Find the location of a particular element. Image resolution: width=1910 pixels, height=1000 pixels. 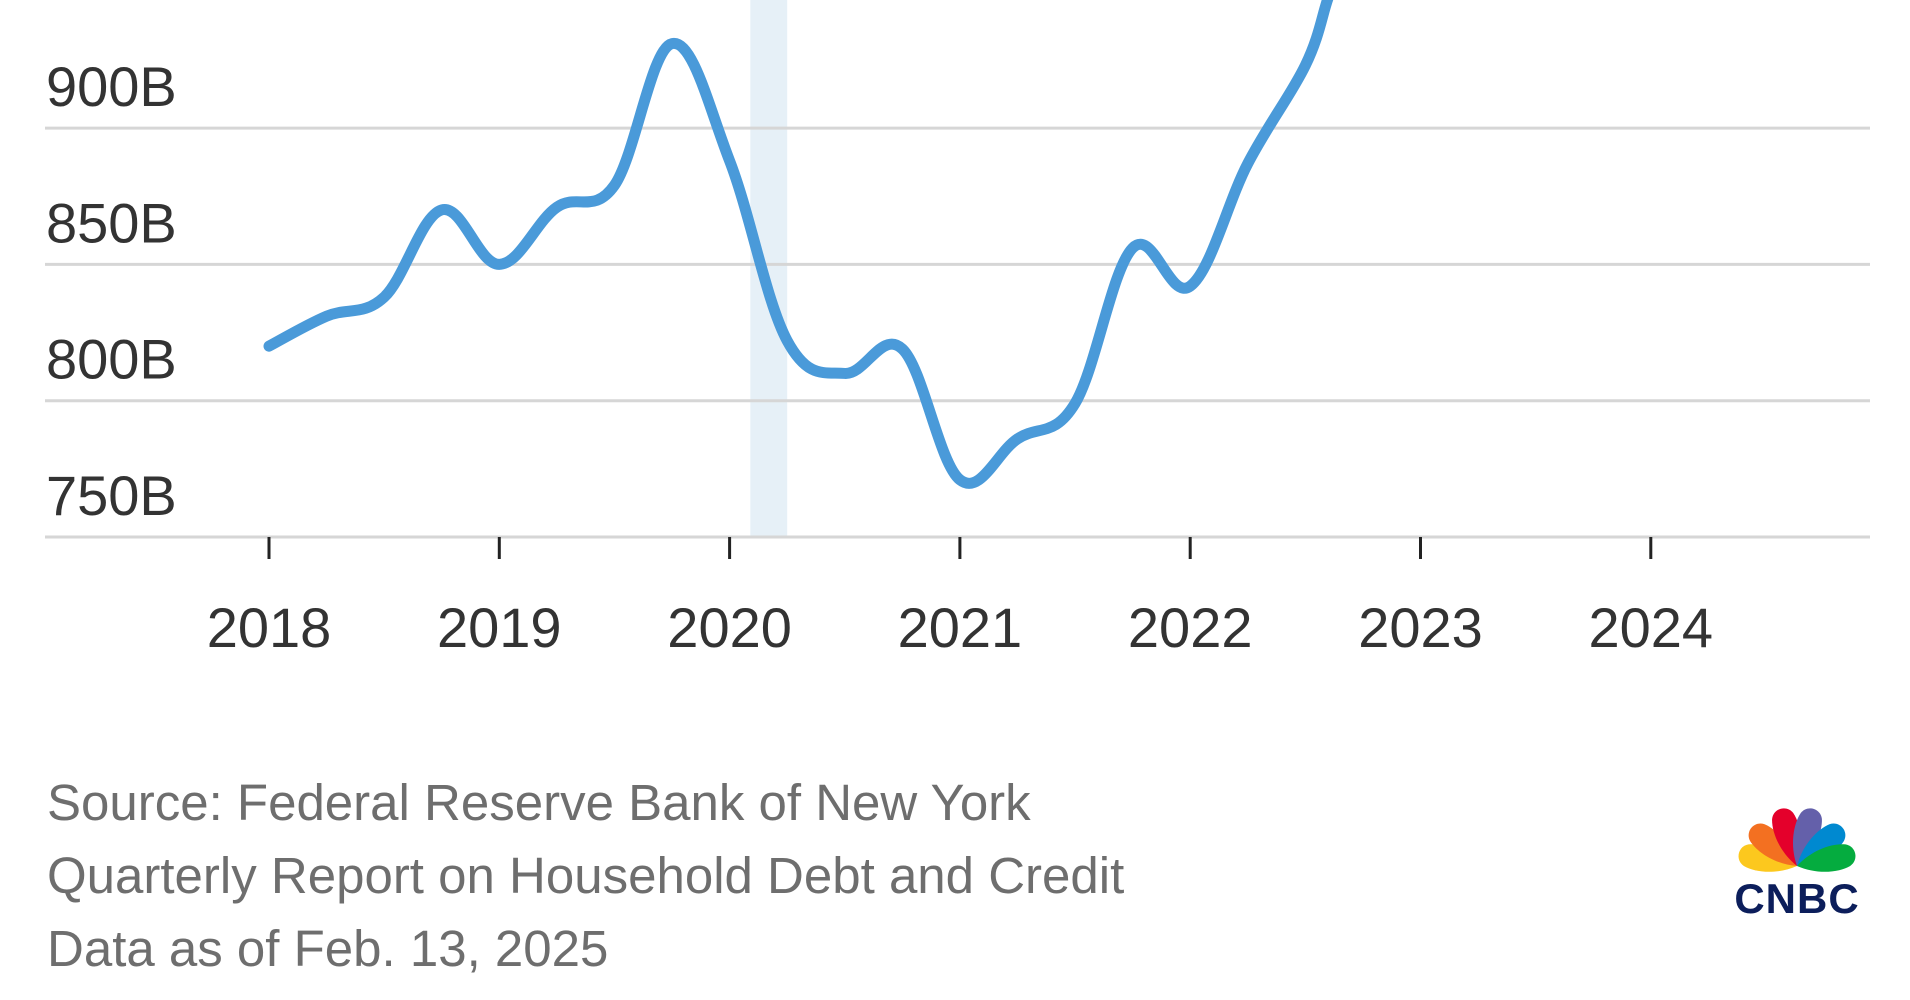

date-text: Data as of Feb. 13, 2025 is located at coordinates (328, 948).